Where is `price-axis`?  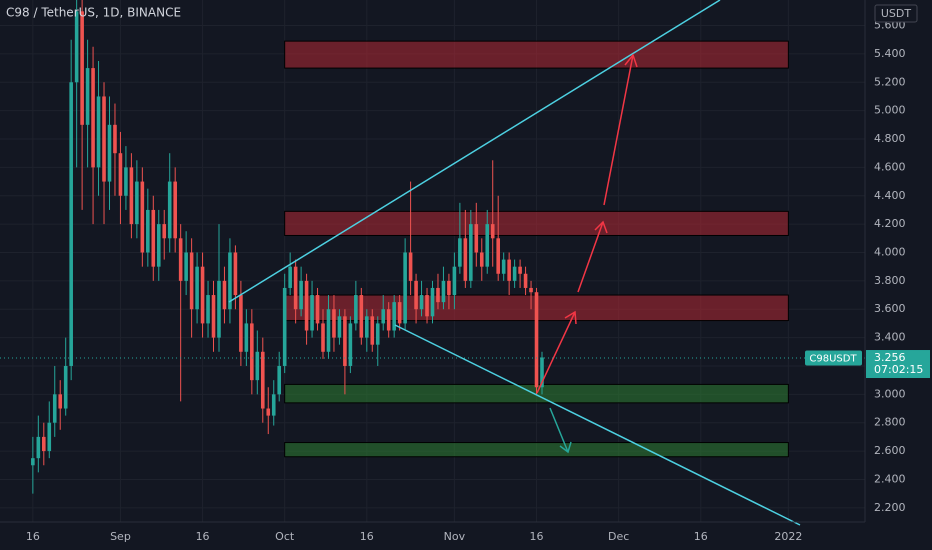
price-axis is located at coordinates (898, 275).